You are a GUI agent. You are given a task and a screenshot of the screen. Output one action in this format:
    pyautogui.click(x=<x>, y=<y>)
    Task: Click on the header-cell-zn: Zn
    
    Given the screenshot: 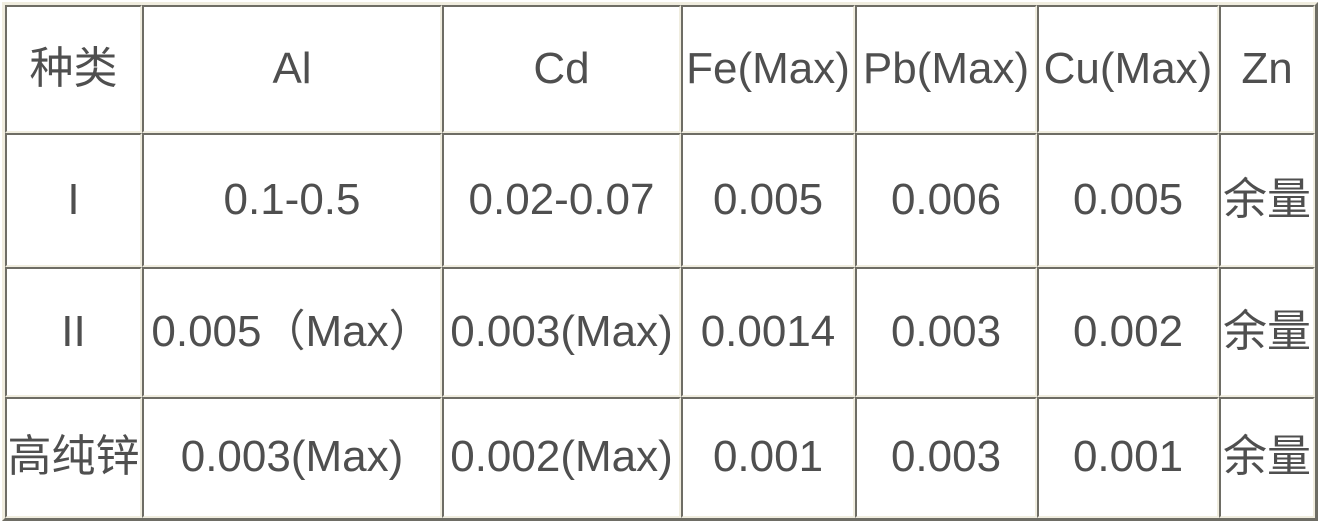 What is the action you would take?
    pyautogui.click(x=1267, y=69)
    